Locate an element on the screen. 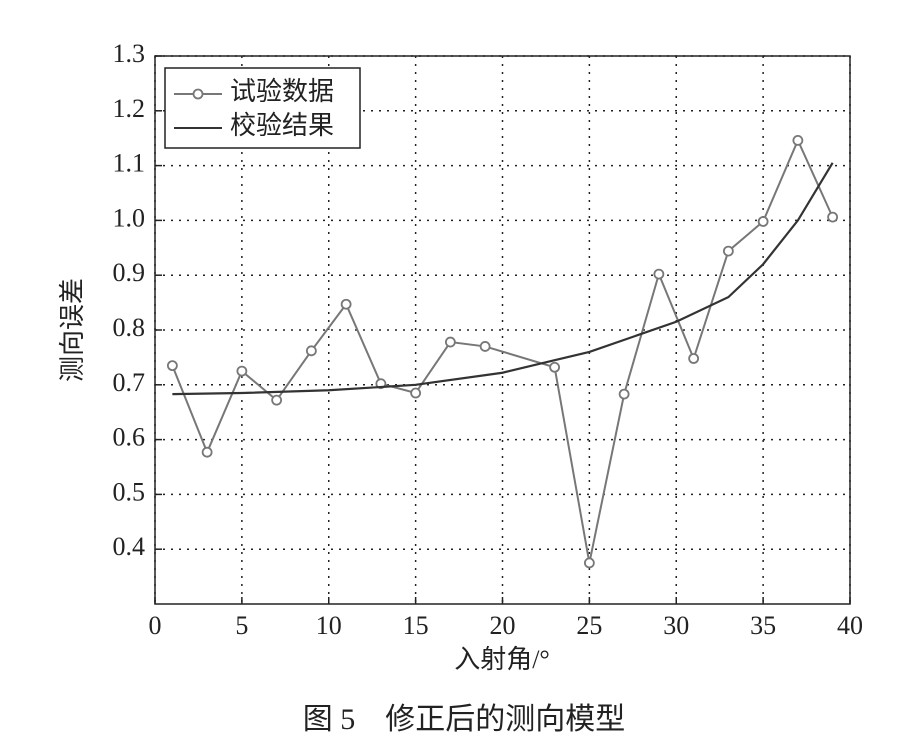  y-tick-label: 1.1 is located at coordinates (129, 163).